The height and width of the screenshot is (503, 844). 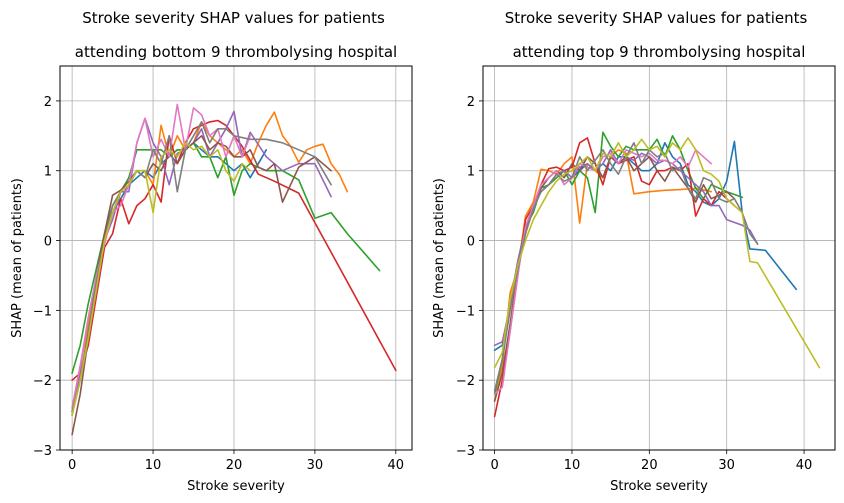 I want to click on right-chart-y-tick-label: 2, so click(x=471, y=102).